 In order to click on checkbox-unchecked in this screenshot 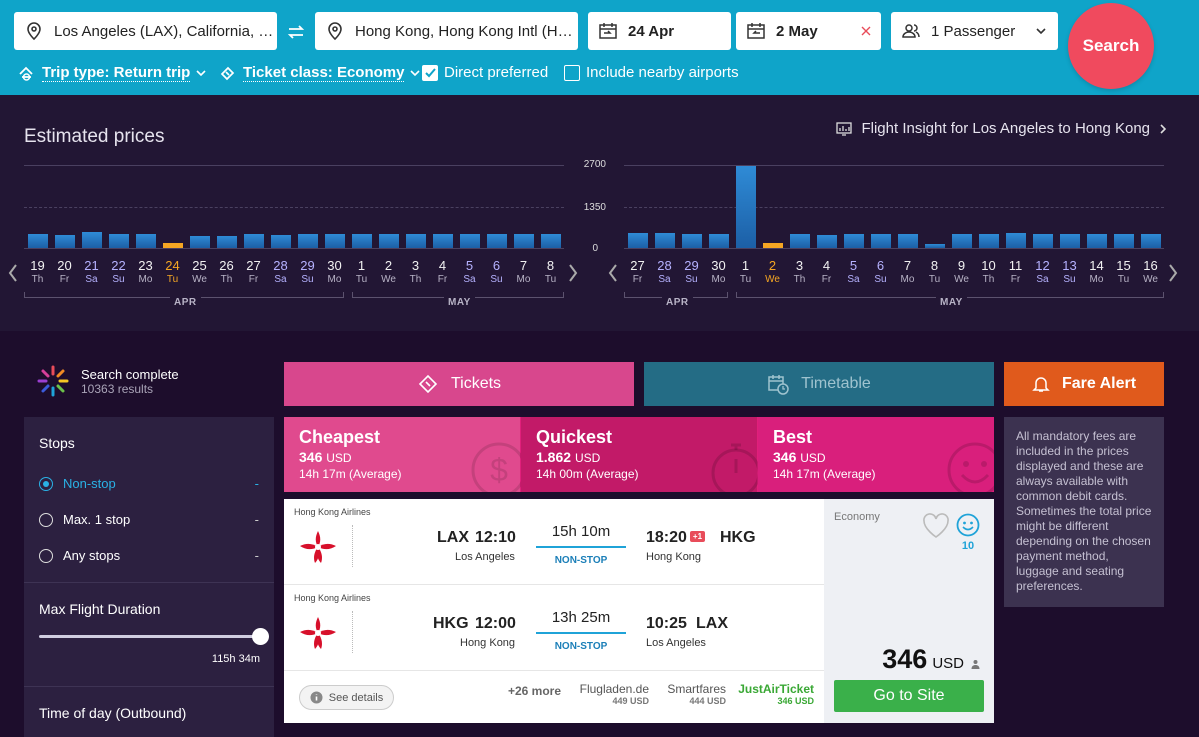, I will do `click(572, 72)`.